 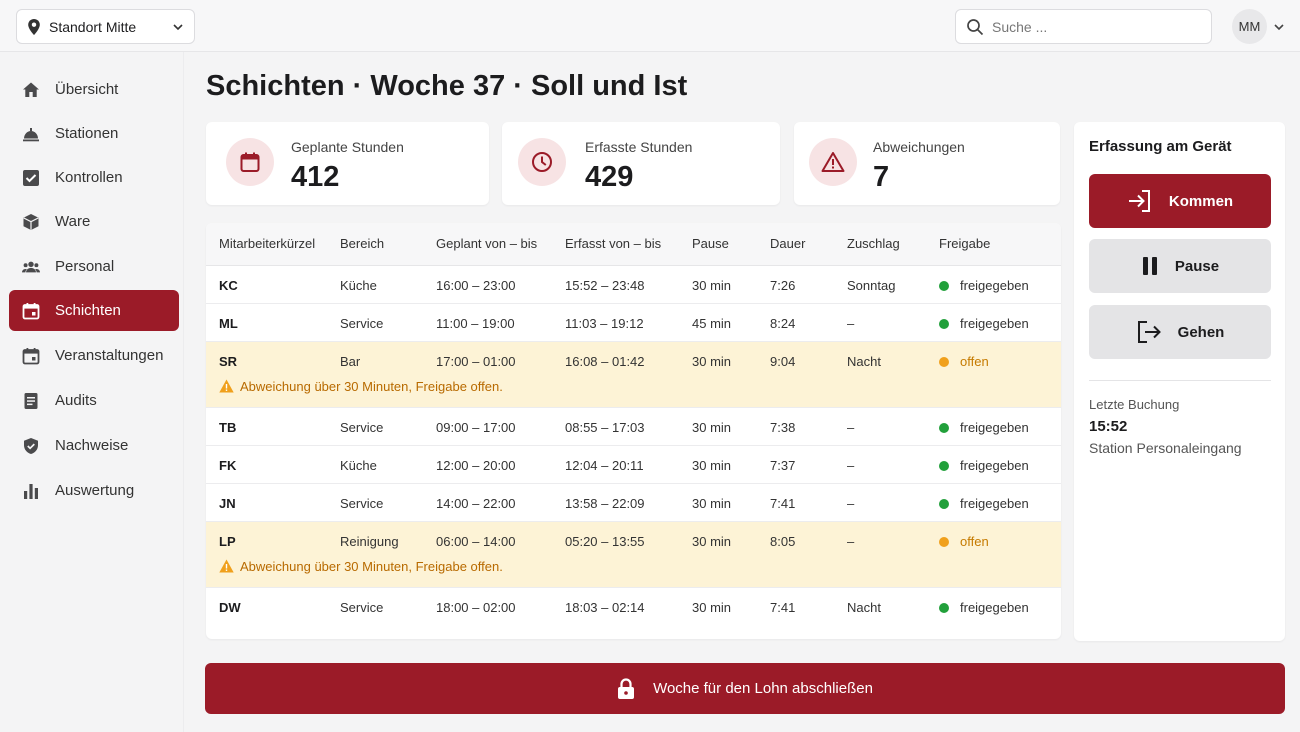 What do you see at coordinates (975, 26) in the screenshot?
I see `search-icon` at bounding box center [975, 26].